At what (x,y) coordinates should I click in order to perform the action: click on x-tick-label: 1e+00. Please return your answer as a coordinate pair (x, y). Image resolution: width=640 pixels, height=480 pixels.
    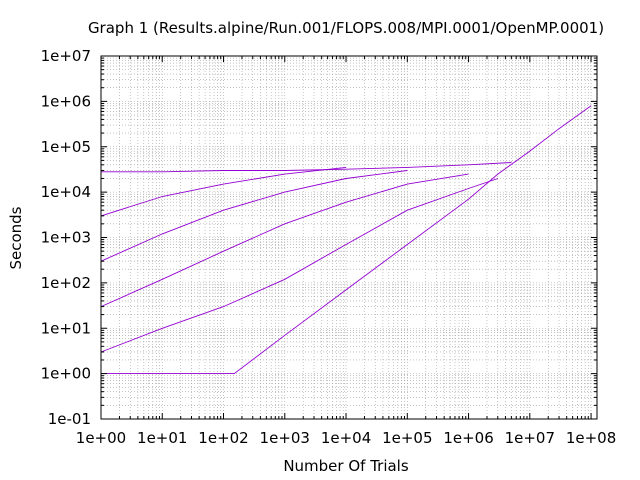
    Looking at the image, I should click on (101, 438).